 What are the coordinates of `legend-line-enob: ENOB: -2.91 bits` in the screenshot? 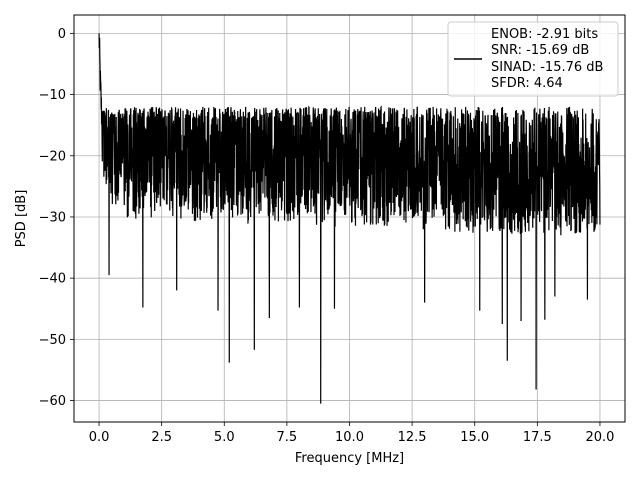 It's located at (544, 34).